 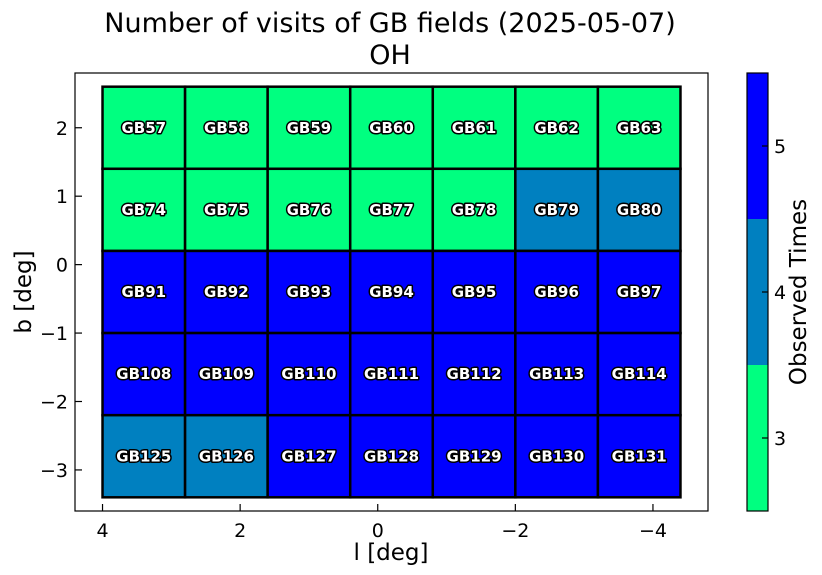 I want to click on cell-label: GB125, so click(x=143, y=456).